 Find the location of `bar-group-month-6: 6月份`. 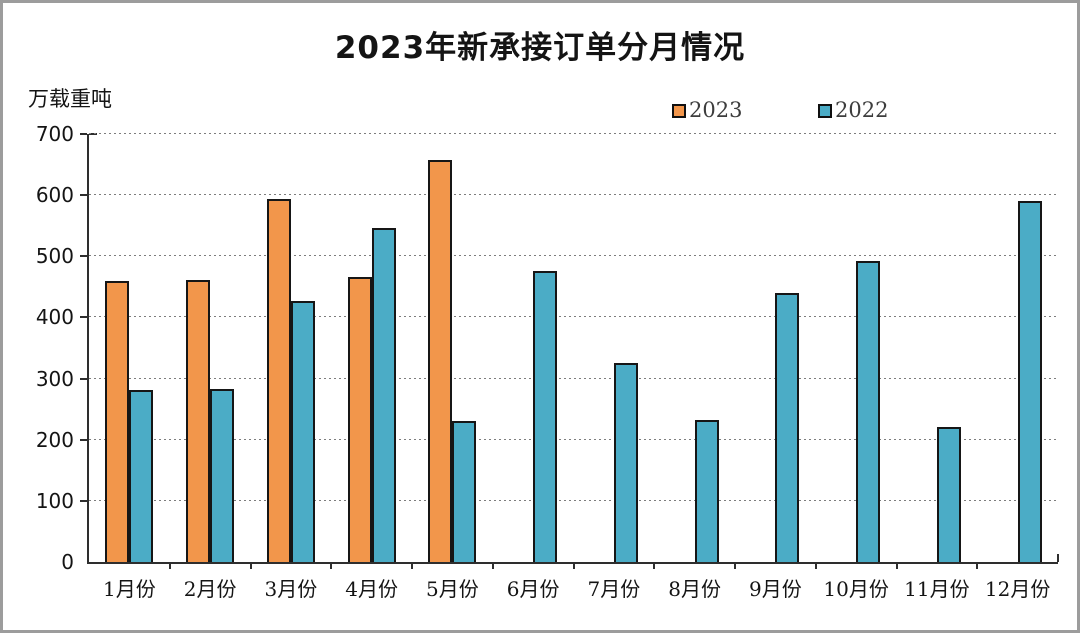

bar-group-month-6: 6月份 is located at coordinates (533, 367).